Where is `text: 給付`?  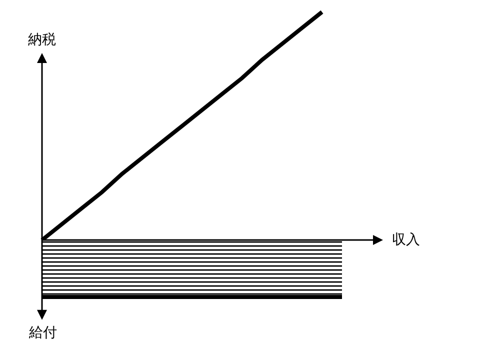
text: 給付 is located at coordinates (42, 333).